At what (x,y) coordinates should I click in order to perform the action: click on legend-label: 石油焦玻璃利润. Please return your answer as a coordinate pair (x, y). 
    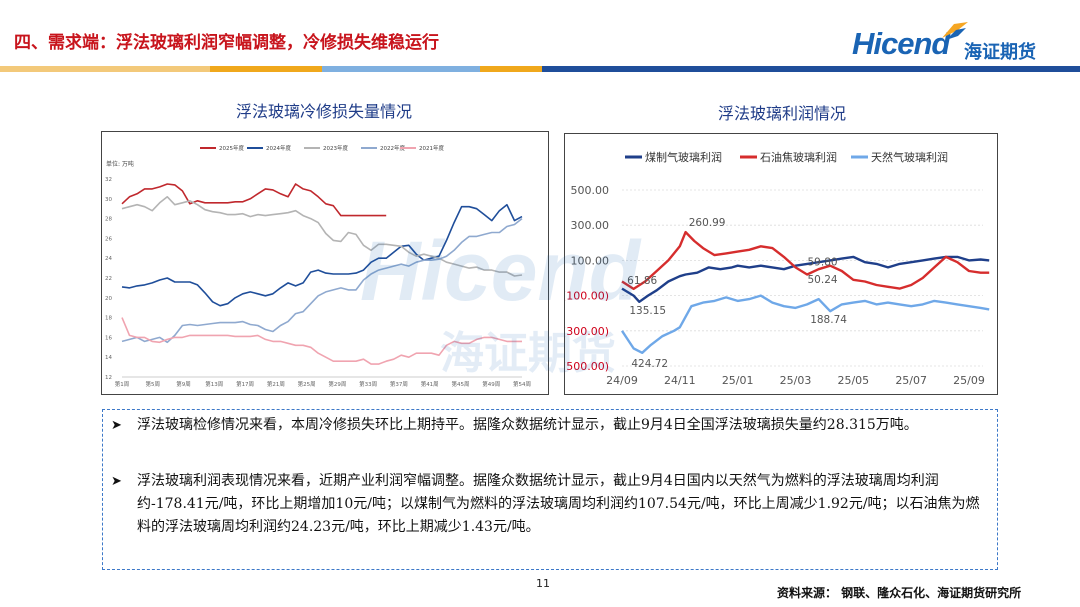
    Looking at the image, I should click on (798, 157).